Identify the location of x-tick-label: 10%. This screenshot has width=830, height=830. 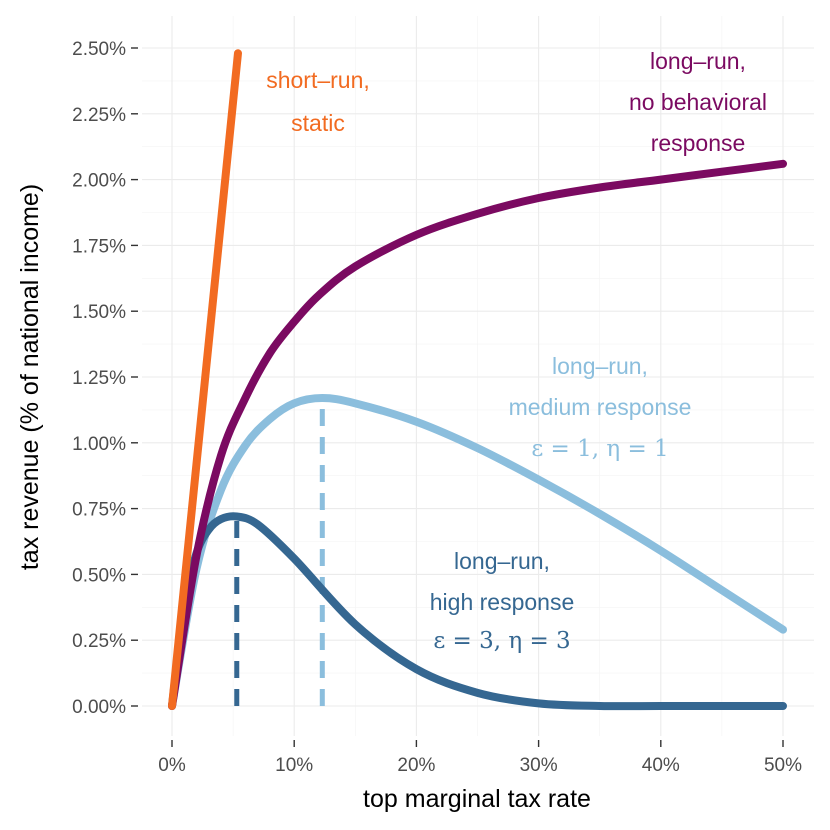
(294, 765).